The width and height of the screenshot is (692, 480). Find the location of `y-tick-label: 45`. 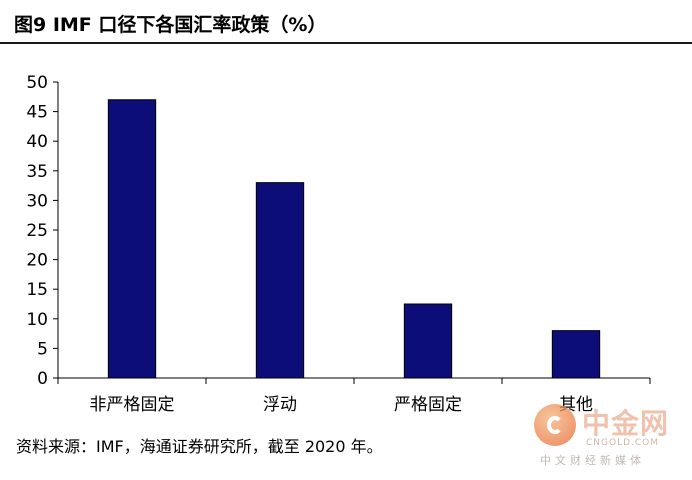

y-tick-label: 45 is located at coordinates (37, 113).